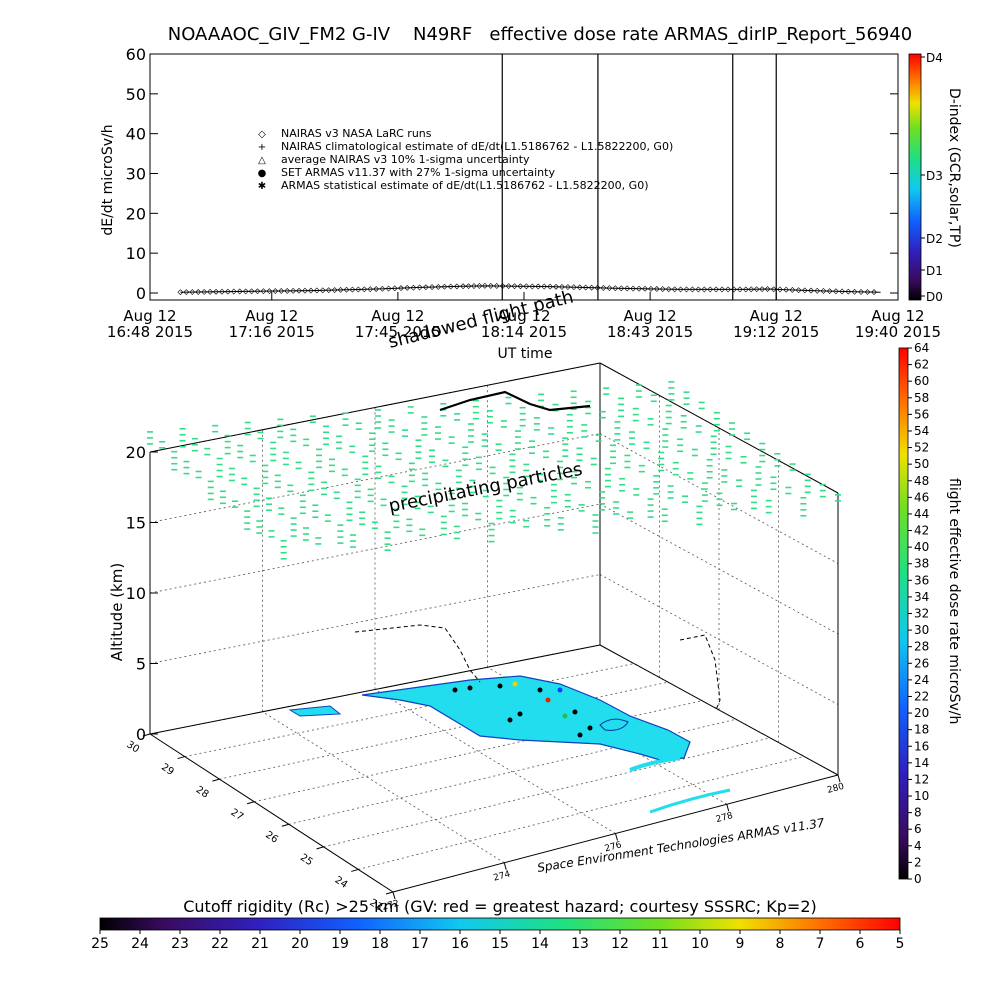  I want to click on legend-symbol: △, so click(262, 160).